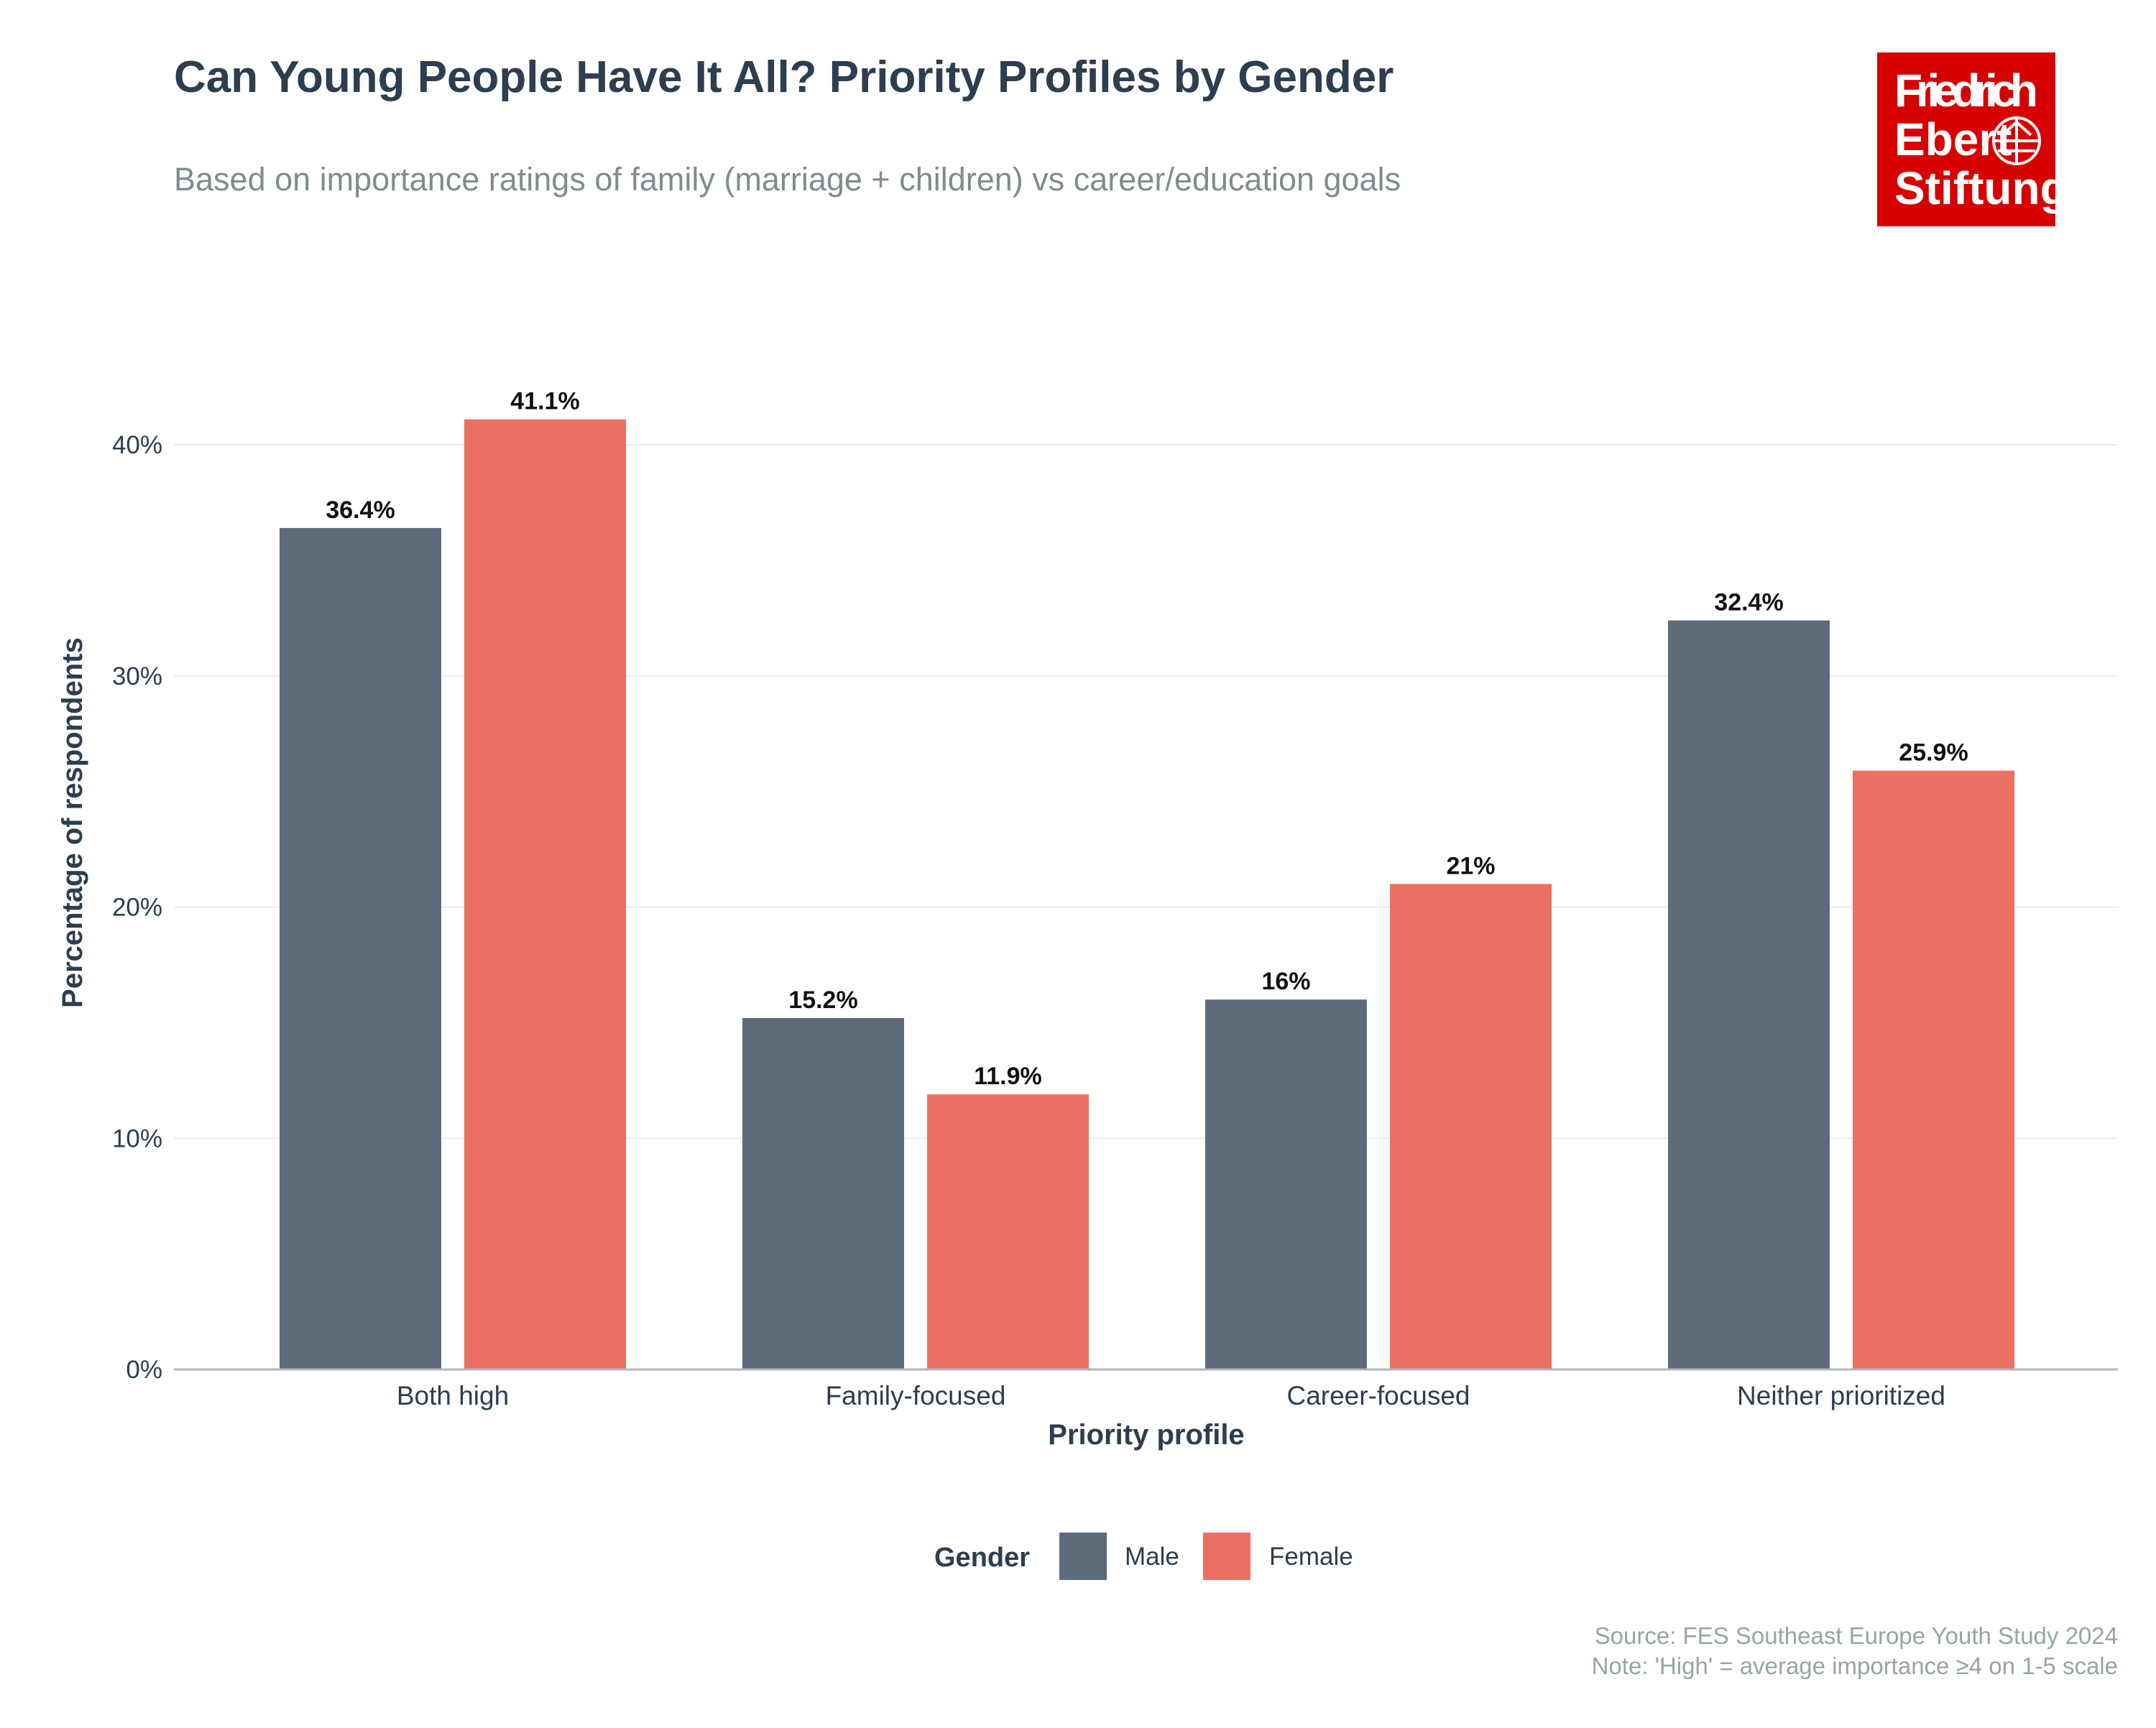 The image size is (2156, 1728). I want to click on legend-title: Gender, so click(982, 1558).